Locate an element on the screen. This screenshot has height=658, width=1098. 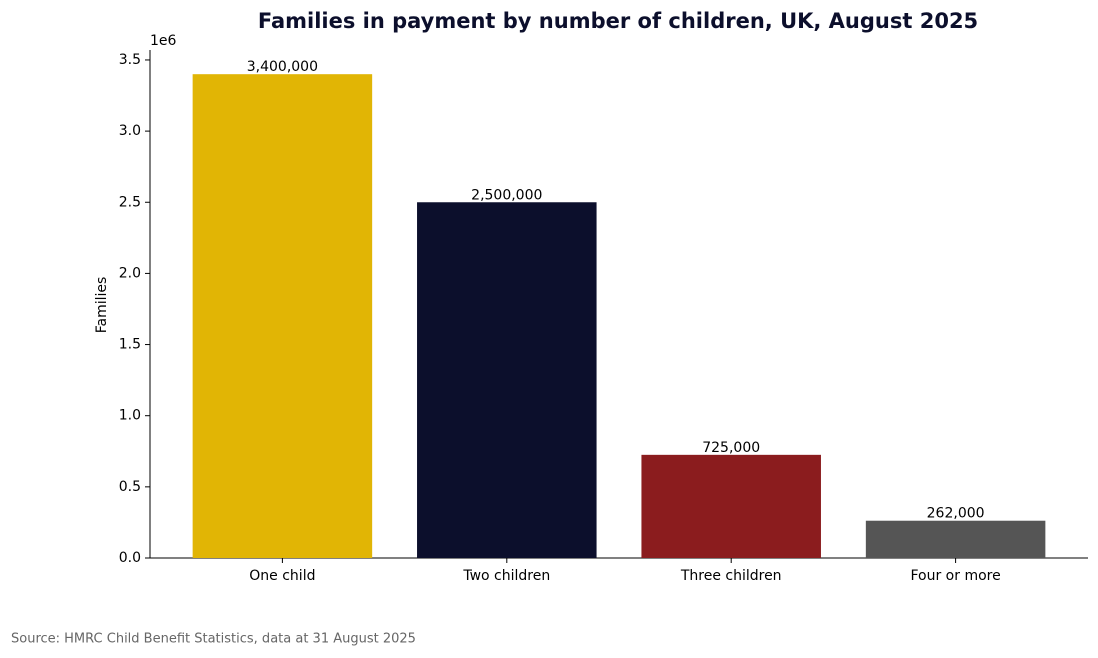
y-tick-label: 2.0 is located at coordinates (130, 273).